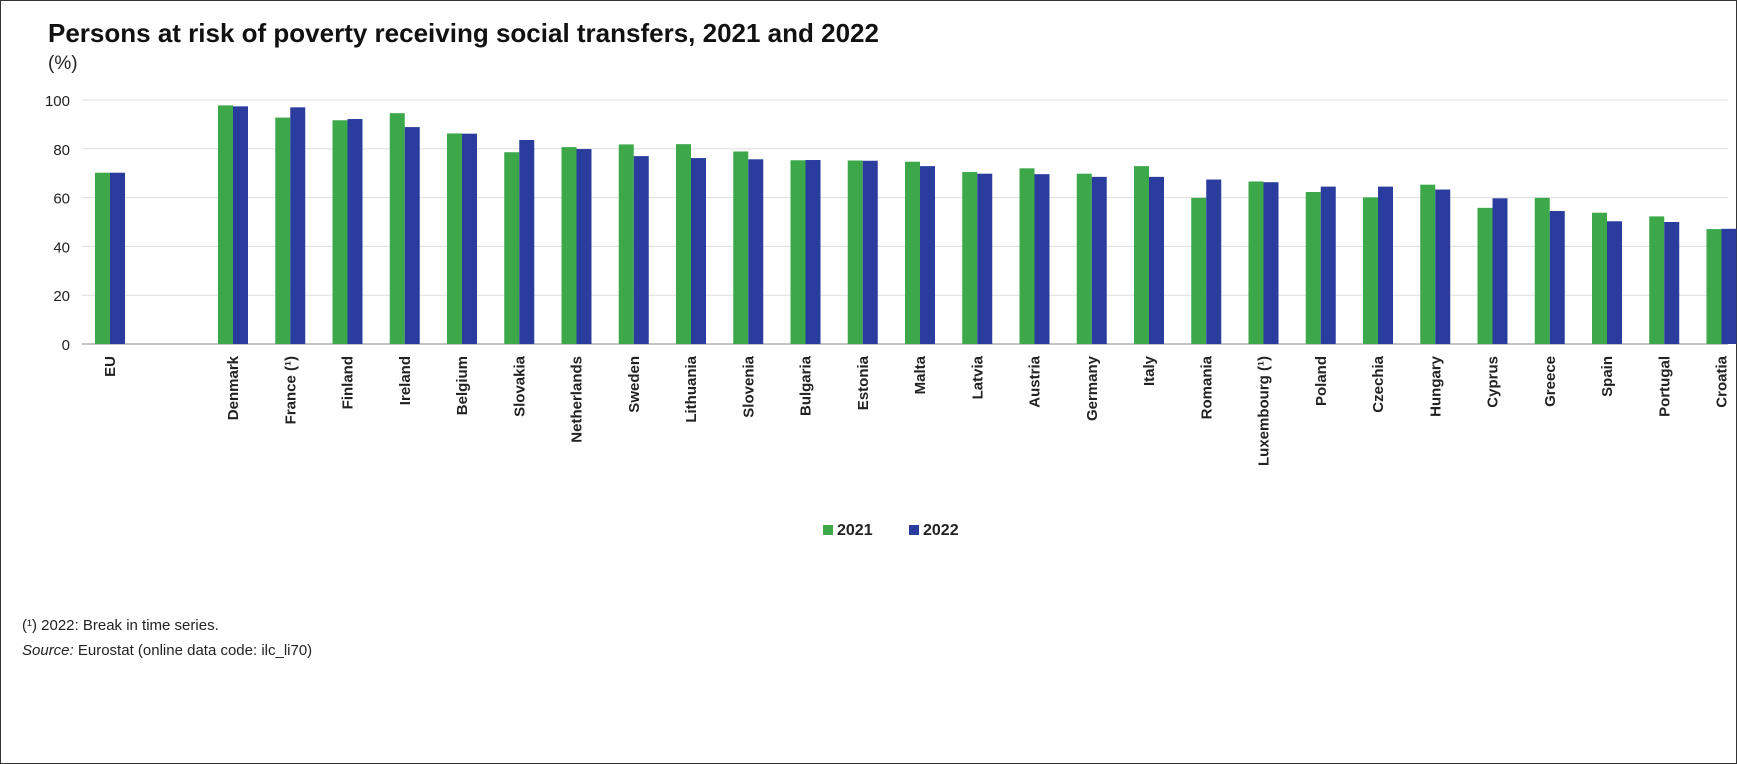 This screenshot has height=764, width=1737. I want to click on y-tick-label: 40, so click(61, 247).